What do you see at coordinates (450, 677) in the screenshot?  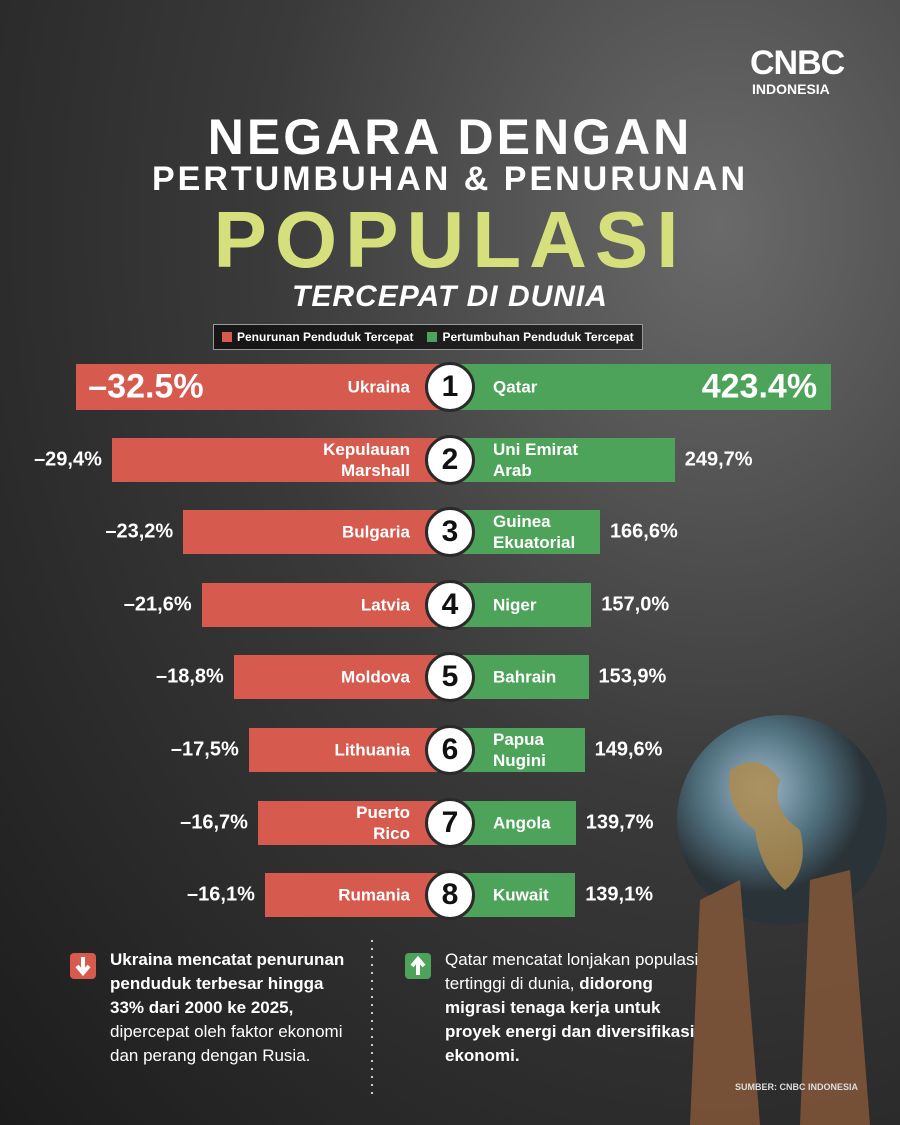 I see `rank-badge: 5` at bounding box center [450, 677].